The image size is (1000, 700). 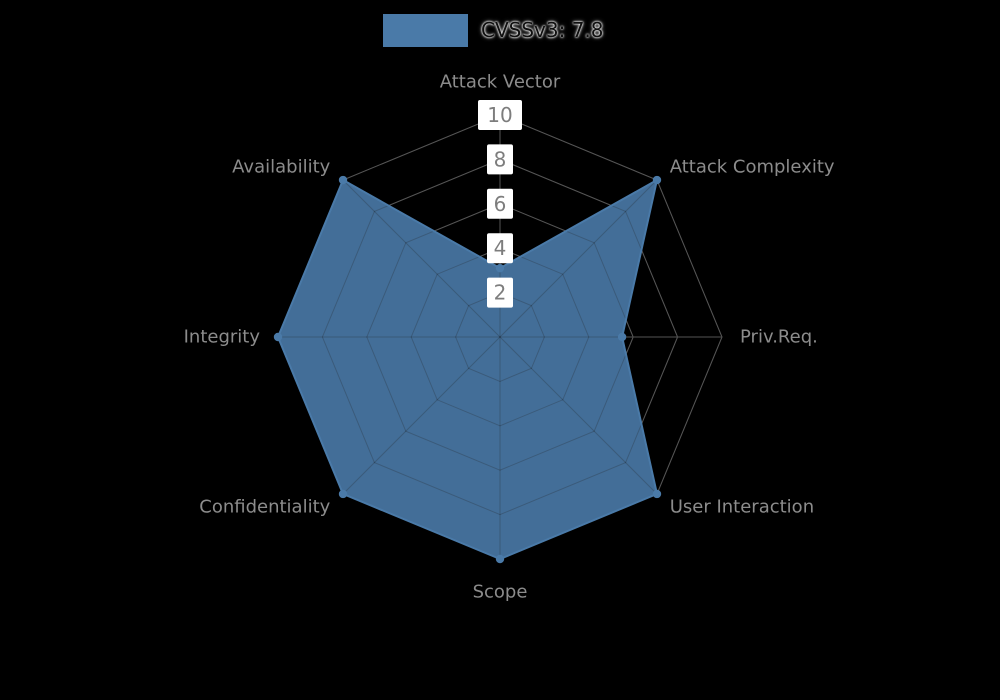 I want to click on tick-label: 4, so click(x=500, y=248).